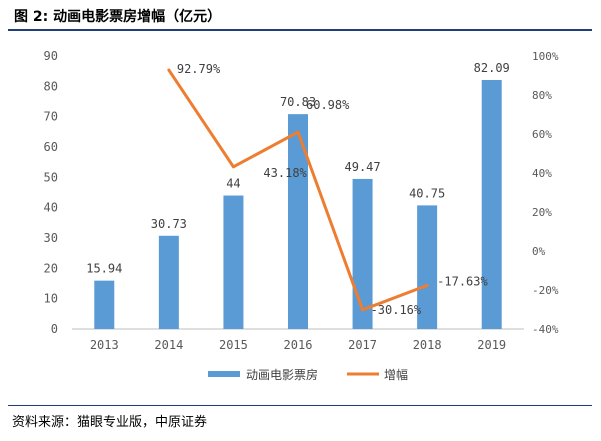  I want to click on y-left-tick-label: 70, so click(51, 117).